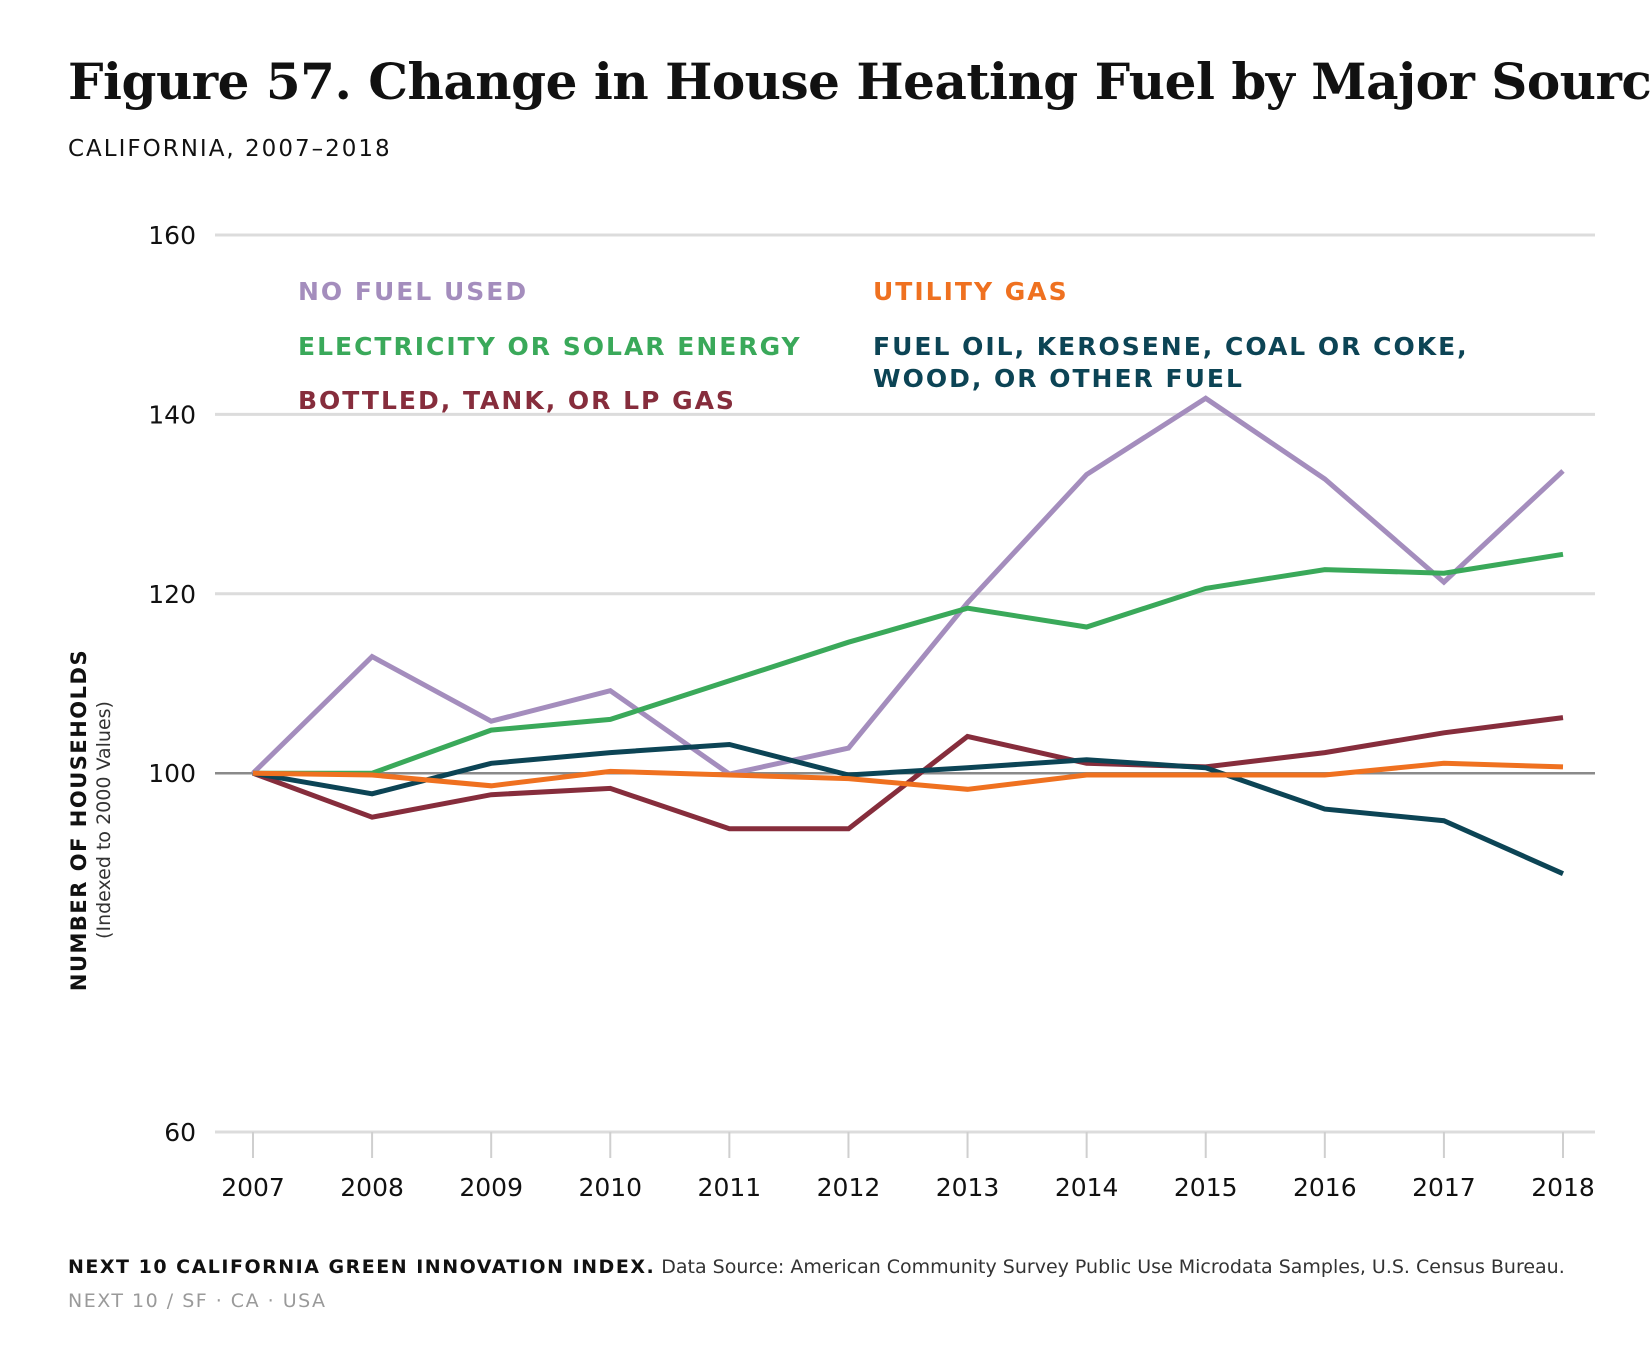  What do you see at coordinates (104, 820) in the screenshot?
I see `y-axis-subtitle: (Indexed to 2000 Values)` at bounding box center [104, 820].